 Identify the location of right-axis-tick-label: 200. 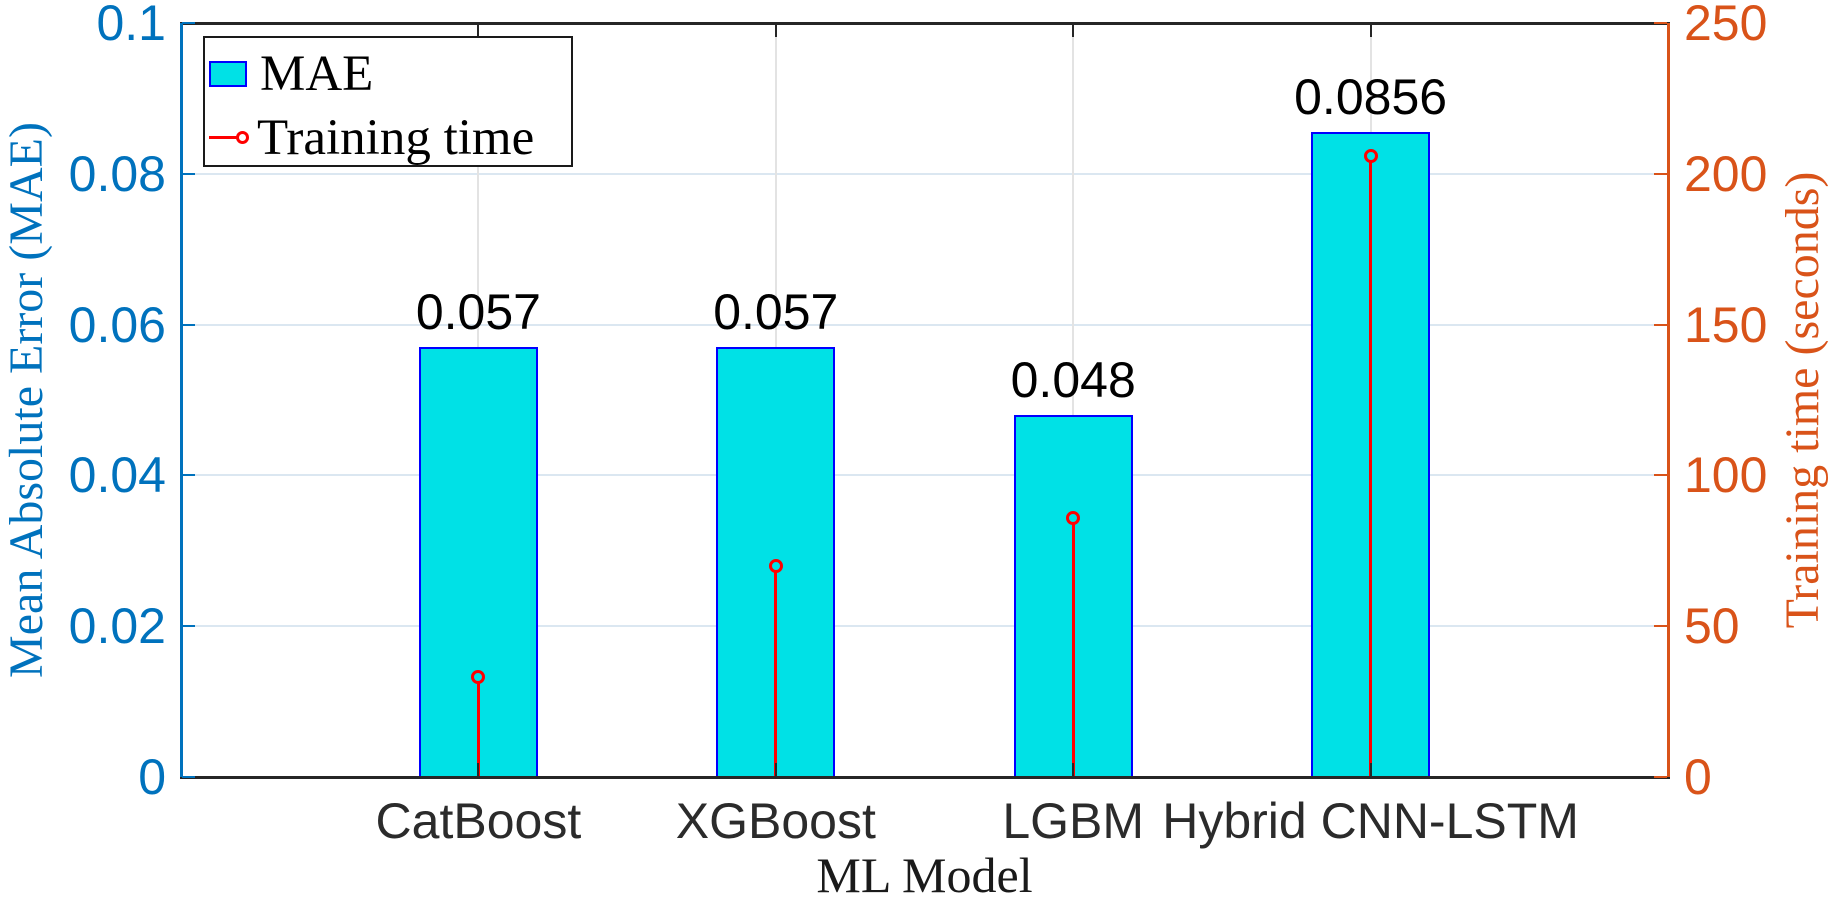
(1726, 173).